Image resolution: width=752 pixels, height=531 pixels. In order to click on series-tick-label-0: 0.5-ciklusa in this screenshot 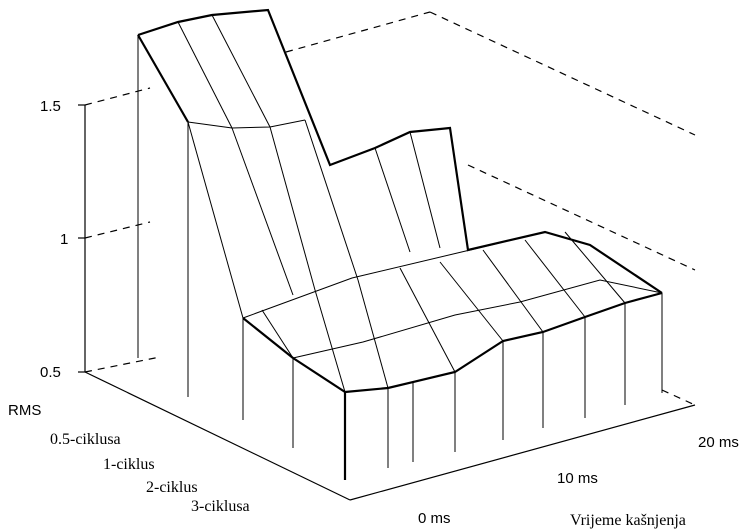, I will do `click(85, 439)`.